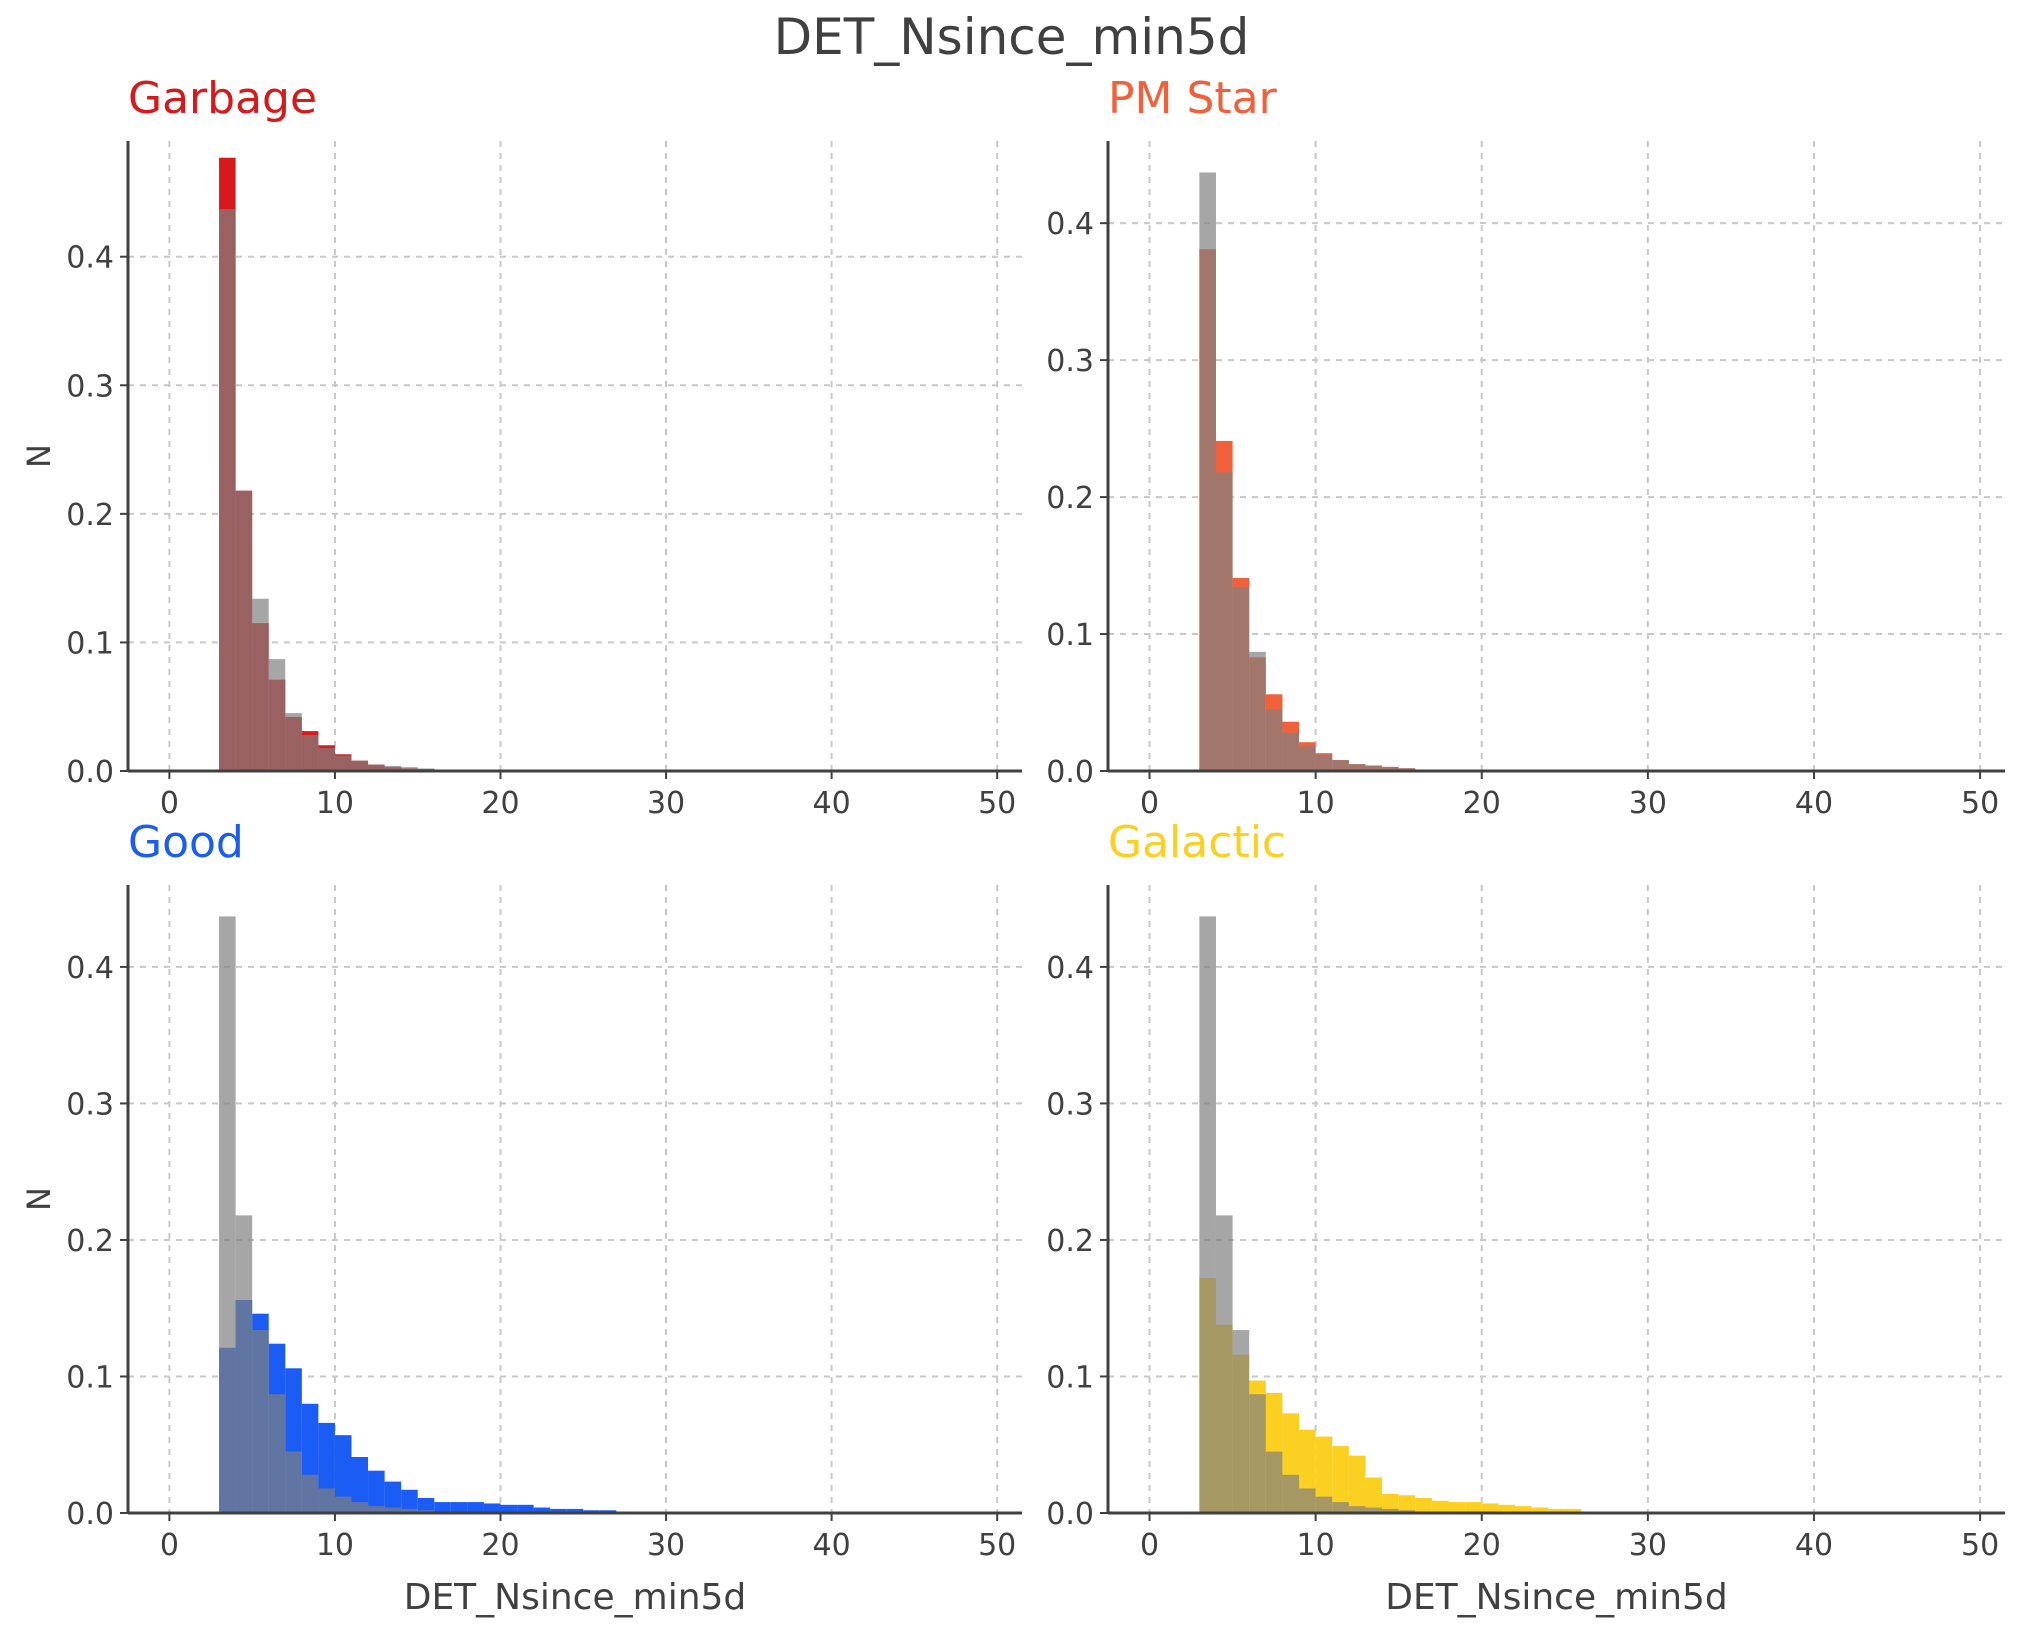 Image resolution: width=2023 pixels, height=1627 pixels. What do you see at coordinates (222, 98) in the screenshot?
I see `panel-title: Garbage` at bounding box center [222, 98].